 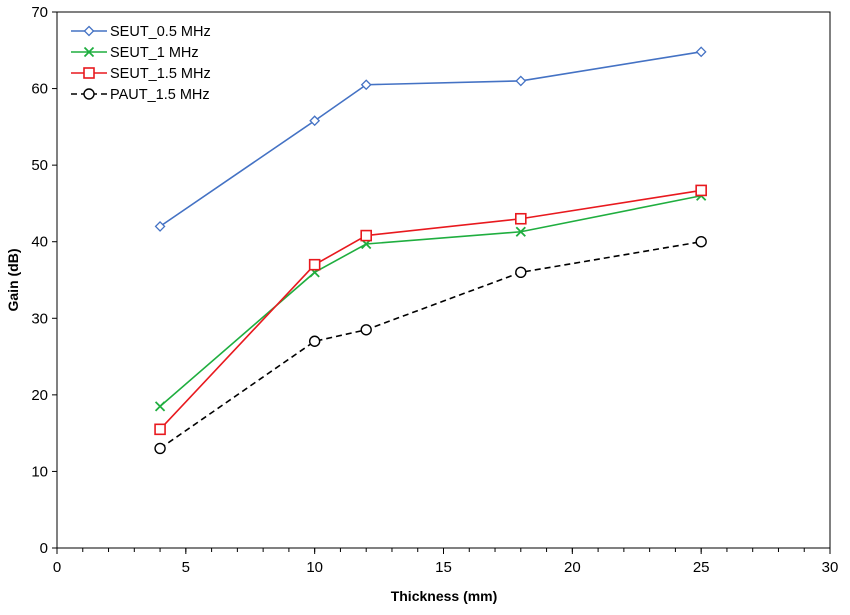 I want to click on x-tick-label: 30, so click(x=830, y=567).